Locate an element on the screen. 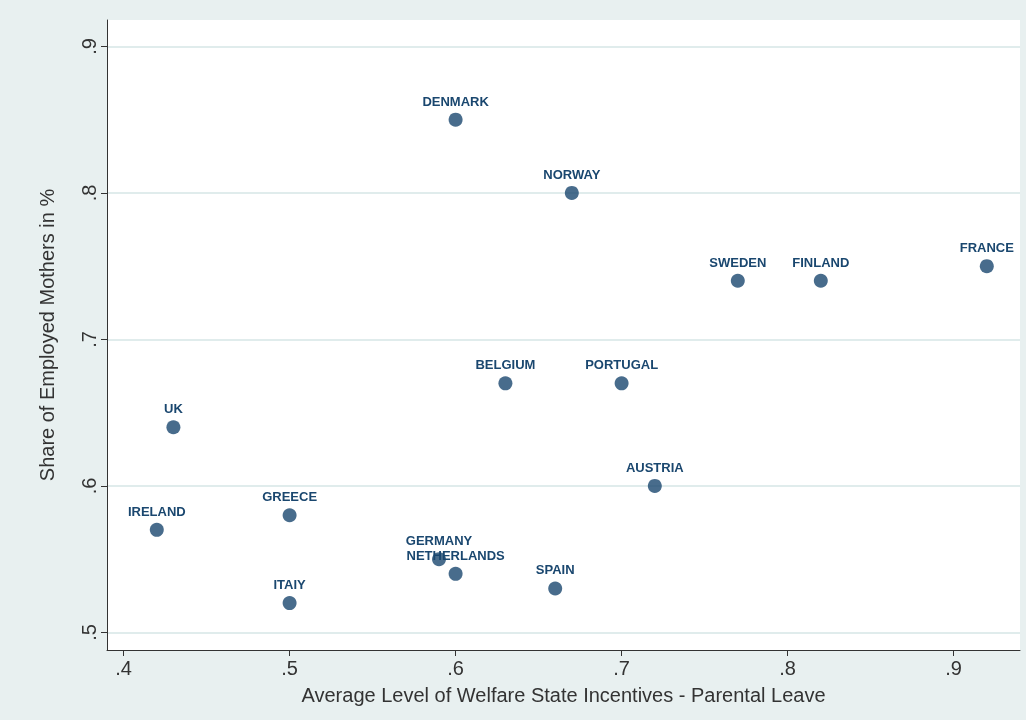 The height and width of the screenshot is (720, 1026). annotation: UK is located at coordinates (174, 409).